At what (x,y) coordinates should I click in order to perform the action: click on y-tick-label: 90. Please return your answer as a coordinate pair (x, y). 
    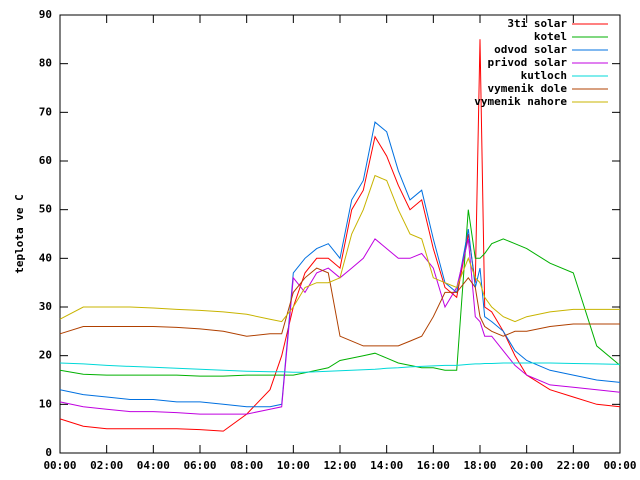
    Looking at the image, I should click on (45, 14).